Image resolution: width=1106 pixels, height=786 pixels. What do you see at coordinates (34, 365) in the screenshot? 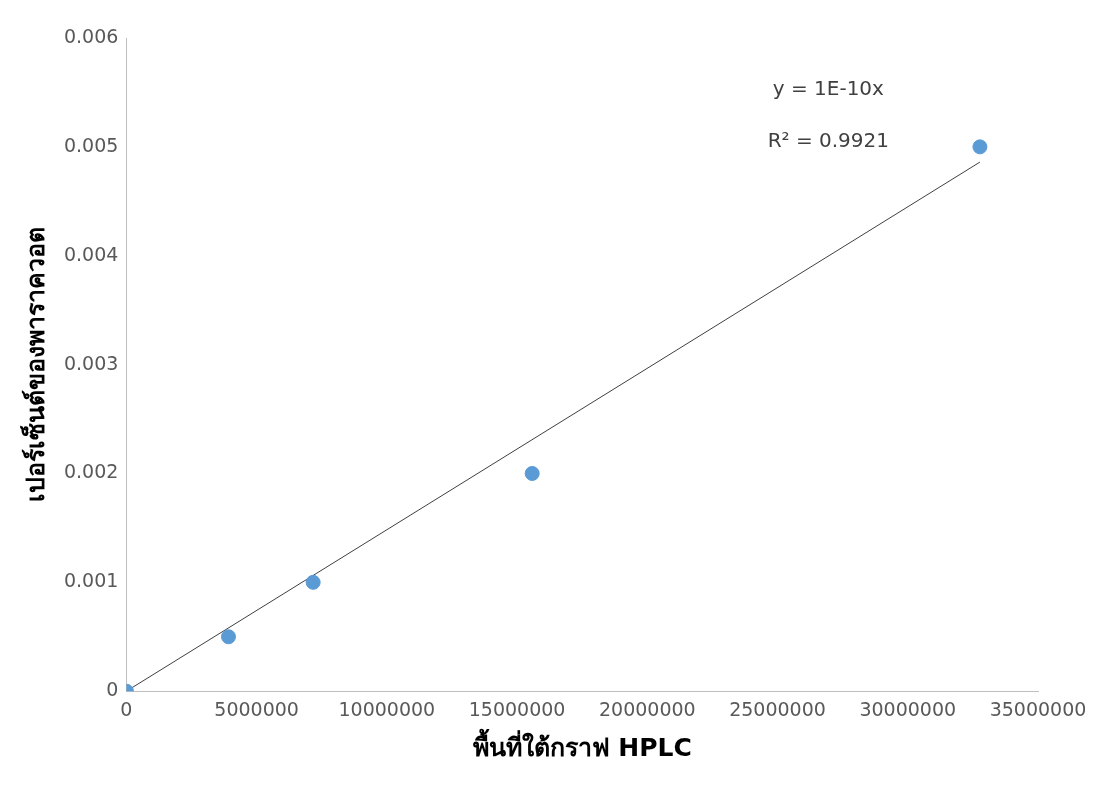
I see `y-axis-title: เปอร์เซ็นต์ของพาราควอต` at bounding box center [34, 365].